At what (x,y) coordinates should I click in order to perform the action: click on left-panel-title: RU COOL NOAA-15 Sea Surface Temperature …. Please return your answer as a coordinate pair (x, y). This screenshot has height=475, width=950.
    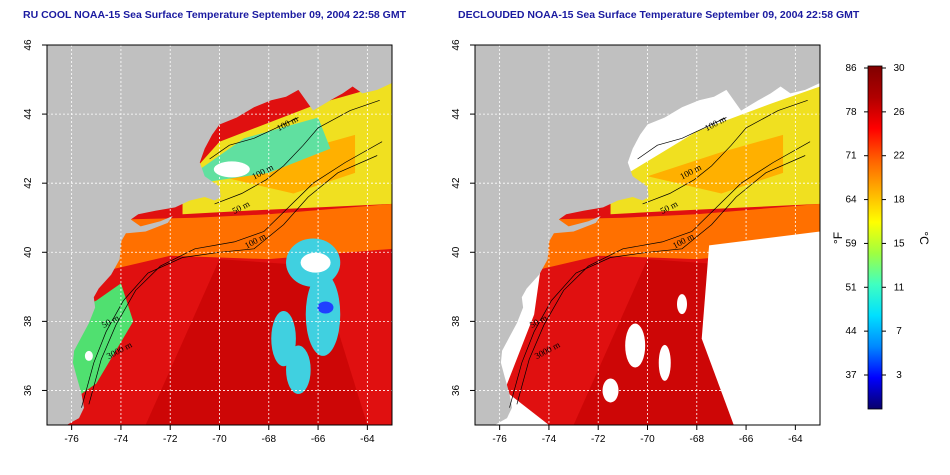
    Looking at the image, I should click on (215, 15).